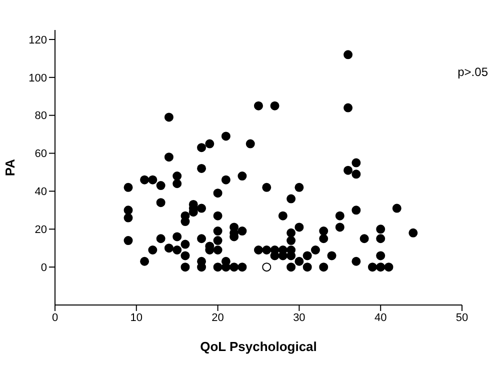 The height and width of the screenshot is (365, 500). What do you see at coordinates (40, 154) in the screenshot?
I see `y-tick-label: 60` at bounding box center [40, 154].